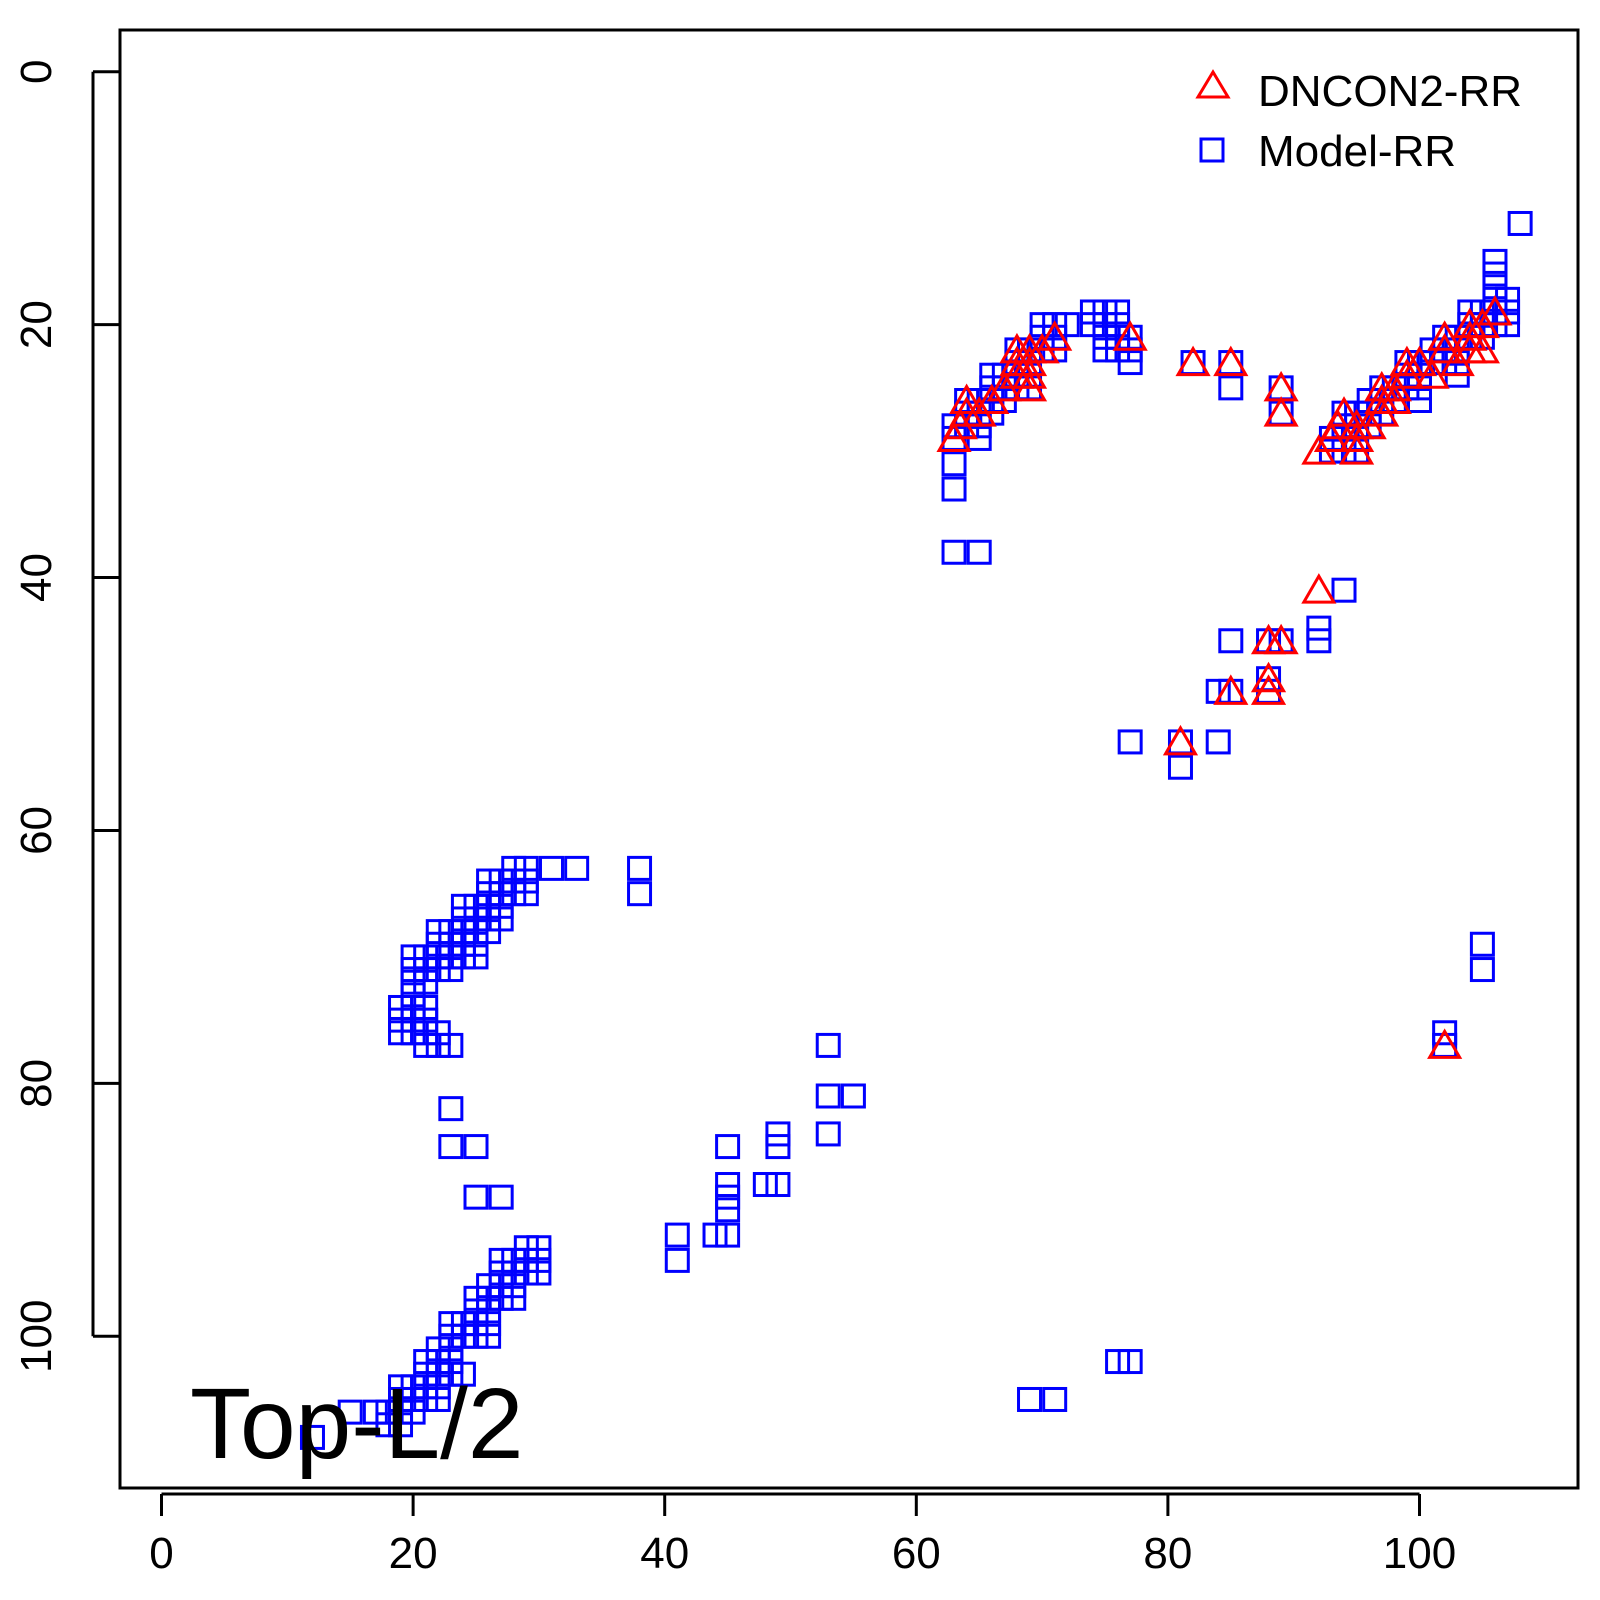  I want to click on y-tick-label: 20, so click(36, 324).